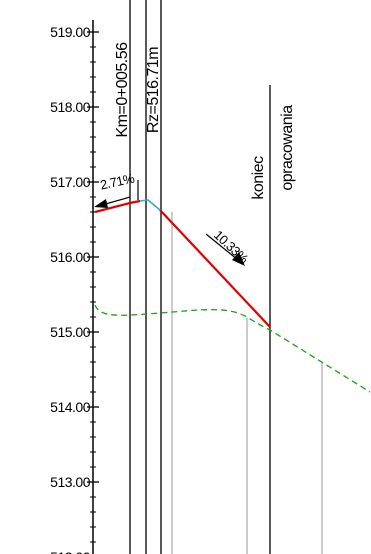  What do you see at coordinates (258, 178) in the screenshot?
I see `end-label: koniec` at bounding box center [258, 178].